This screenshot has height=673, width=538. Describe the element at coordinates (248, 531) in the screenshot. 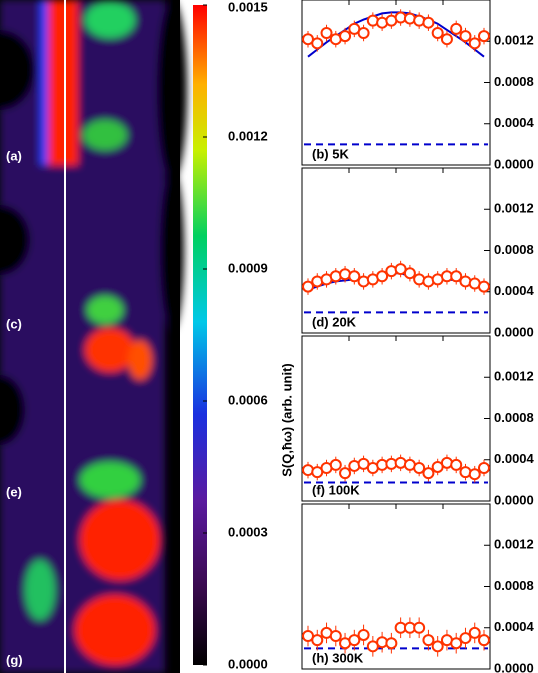

I see `colorbar-tick-label: 0.0003` at that location.